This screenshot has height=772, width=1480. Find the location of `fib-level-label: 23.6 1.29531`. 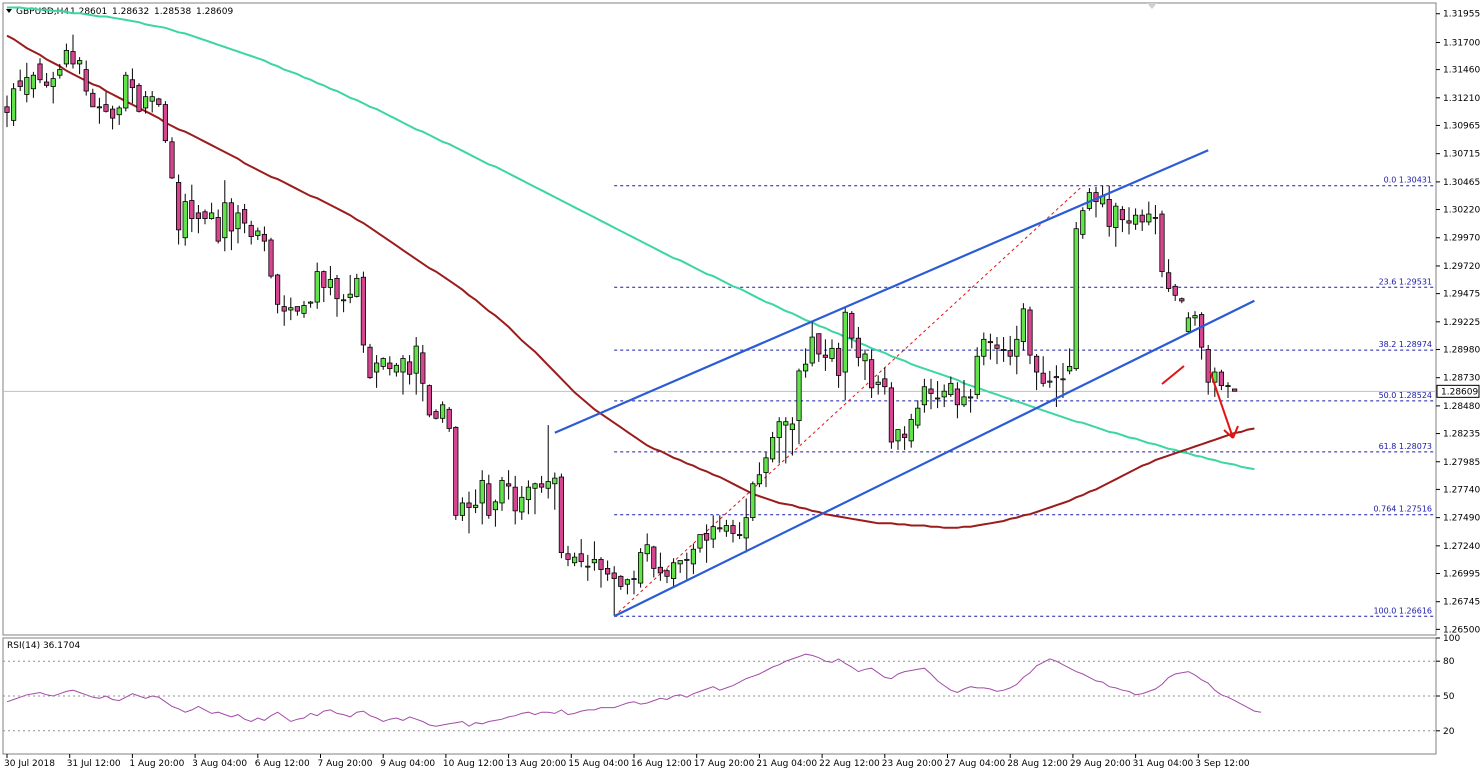

fib-level-label: 23.6 1.29531 is located at coordinates (1405, 281).